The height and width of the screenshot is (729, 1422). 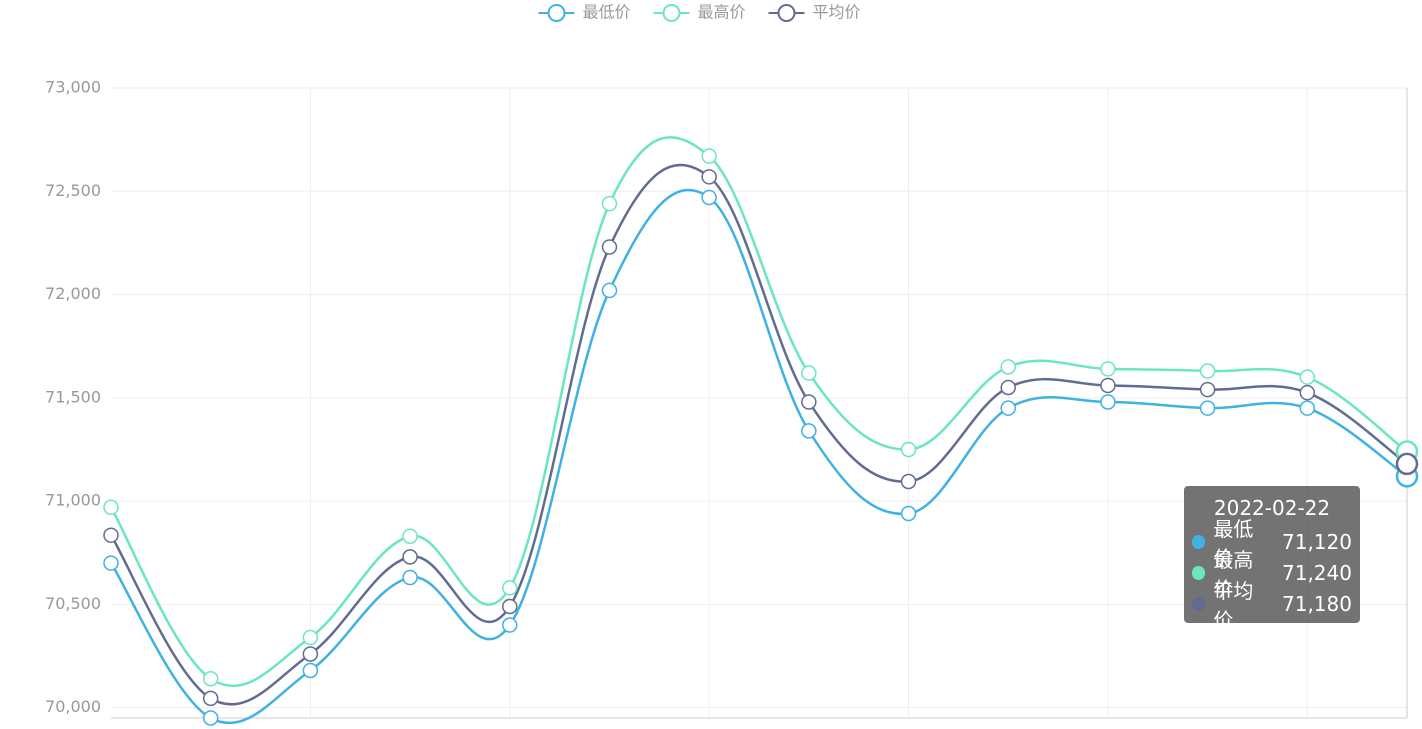 I want to click on y-tick-label: 73,000, so click(x=73, y=87).